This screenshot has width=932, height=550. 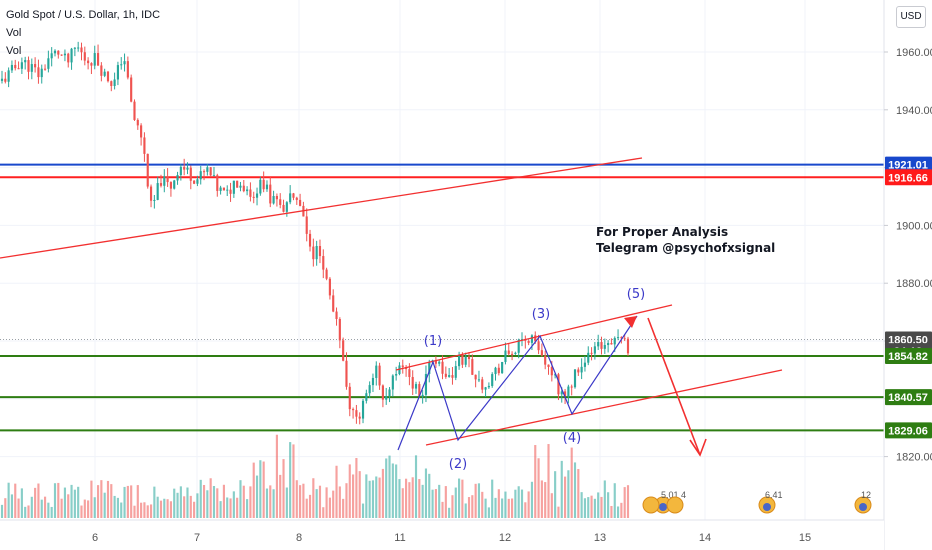 What do you see at coordinates (505, 538) in the screenshot?
I see `time-tick-label: 12` at bounding box center [505, 538].